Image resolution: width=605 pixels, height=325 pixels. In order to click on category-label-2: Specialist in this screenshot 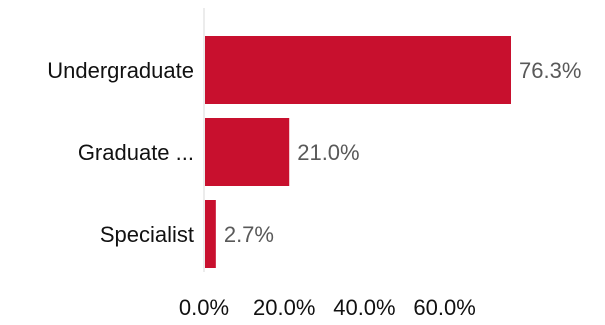, I will do `click(147, 234)`.